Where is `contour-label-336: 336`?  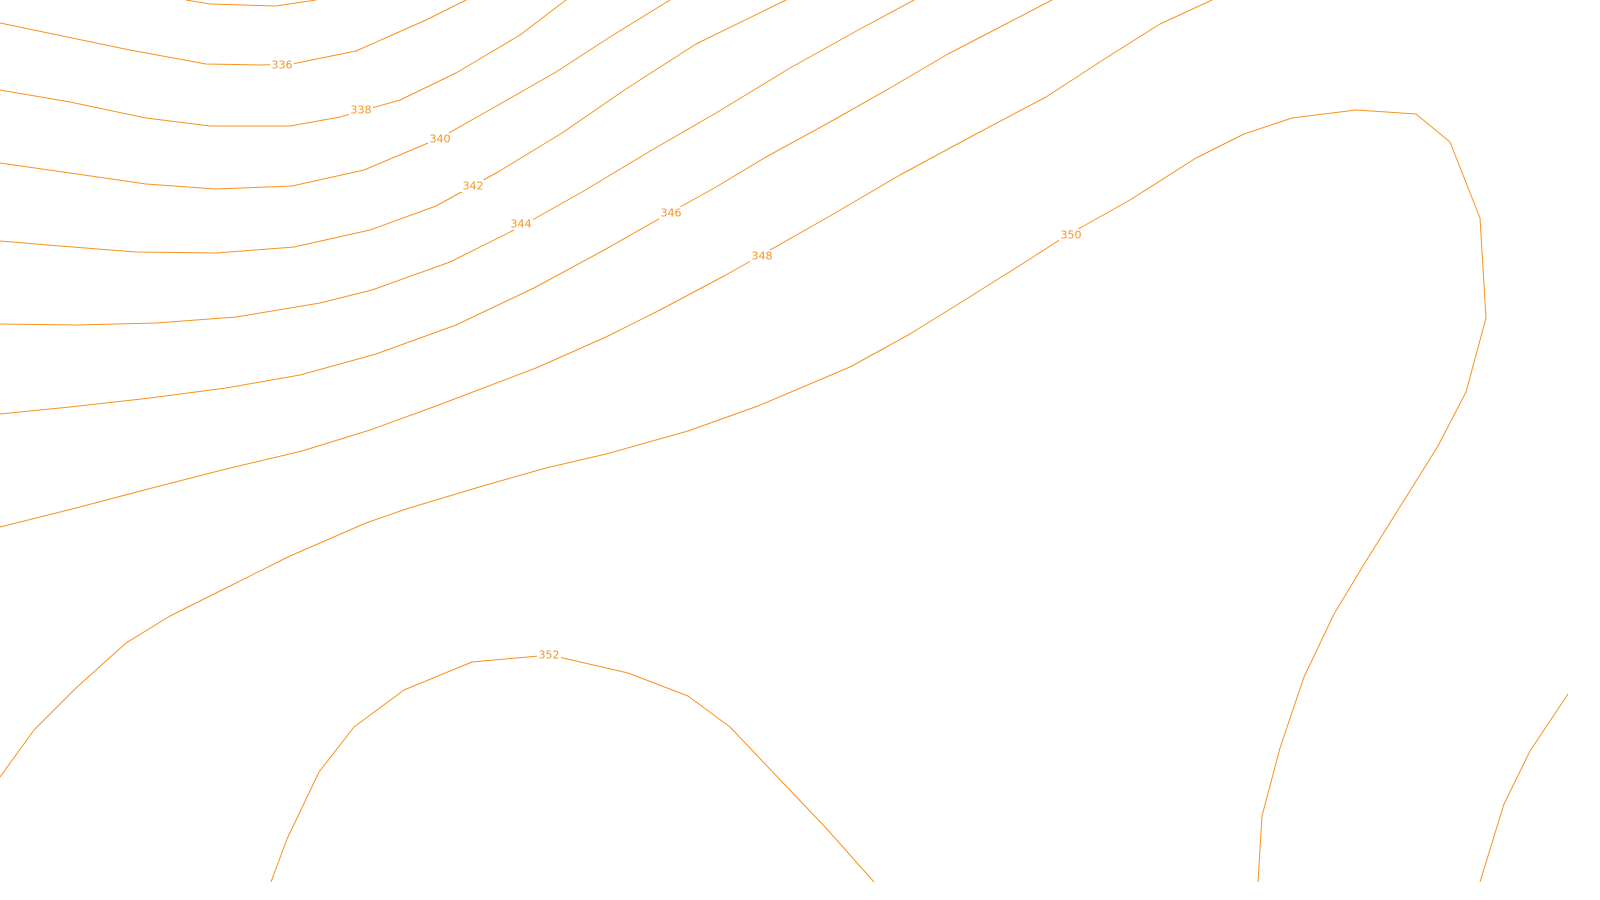 contour-label-336: 336 is located at coordinates (282, 65).